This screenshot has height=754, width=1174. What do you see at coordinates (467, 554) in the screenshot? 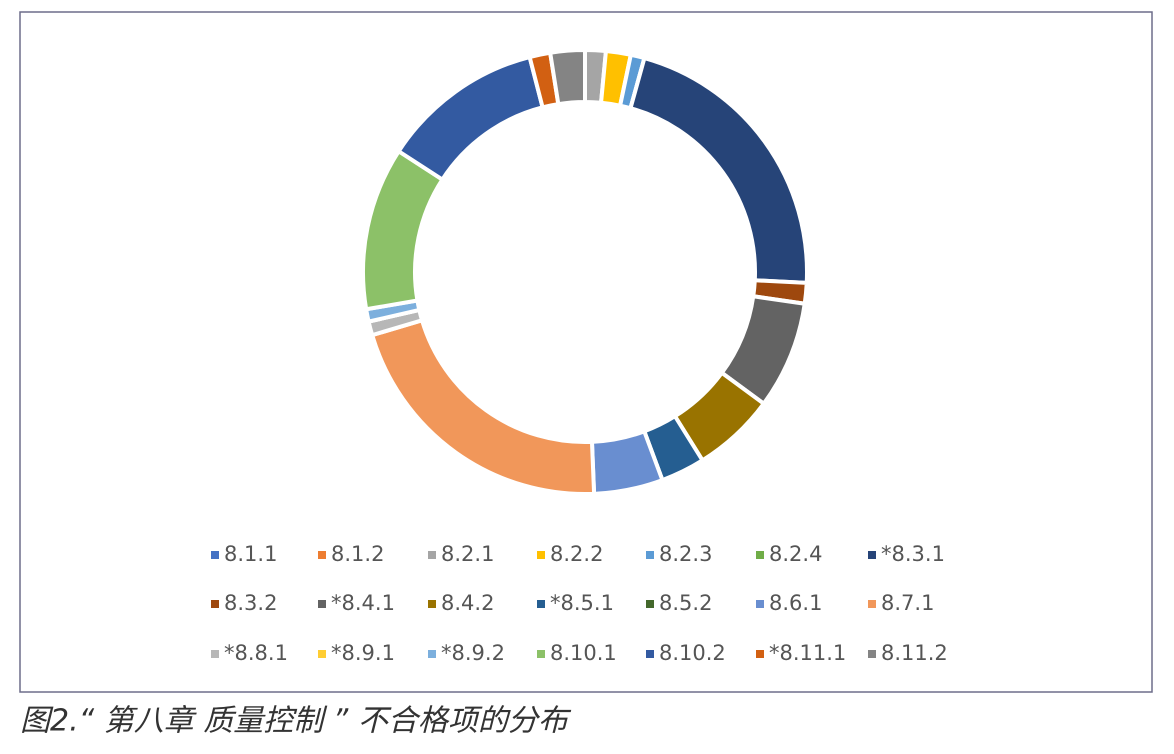
I see `legend-label: 8.2.1` at bounding box center [467, 554].